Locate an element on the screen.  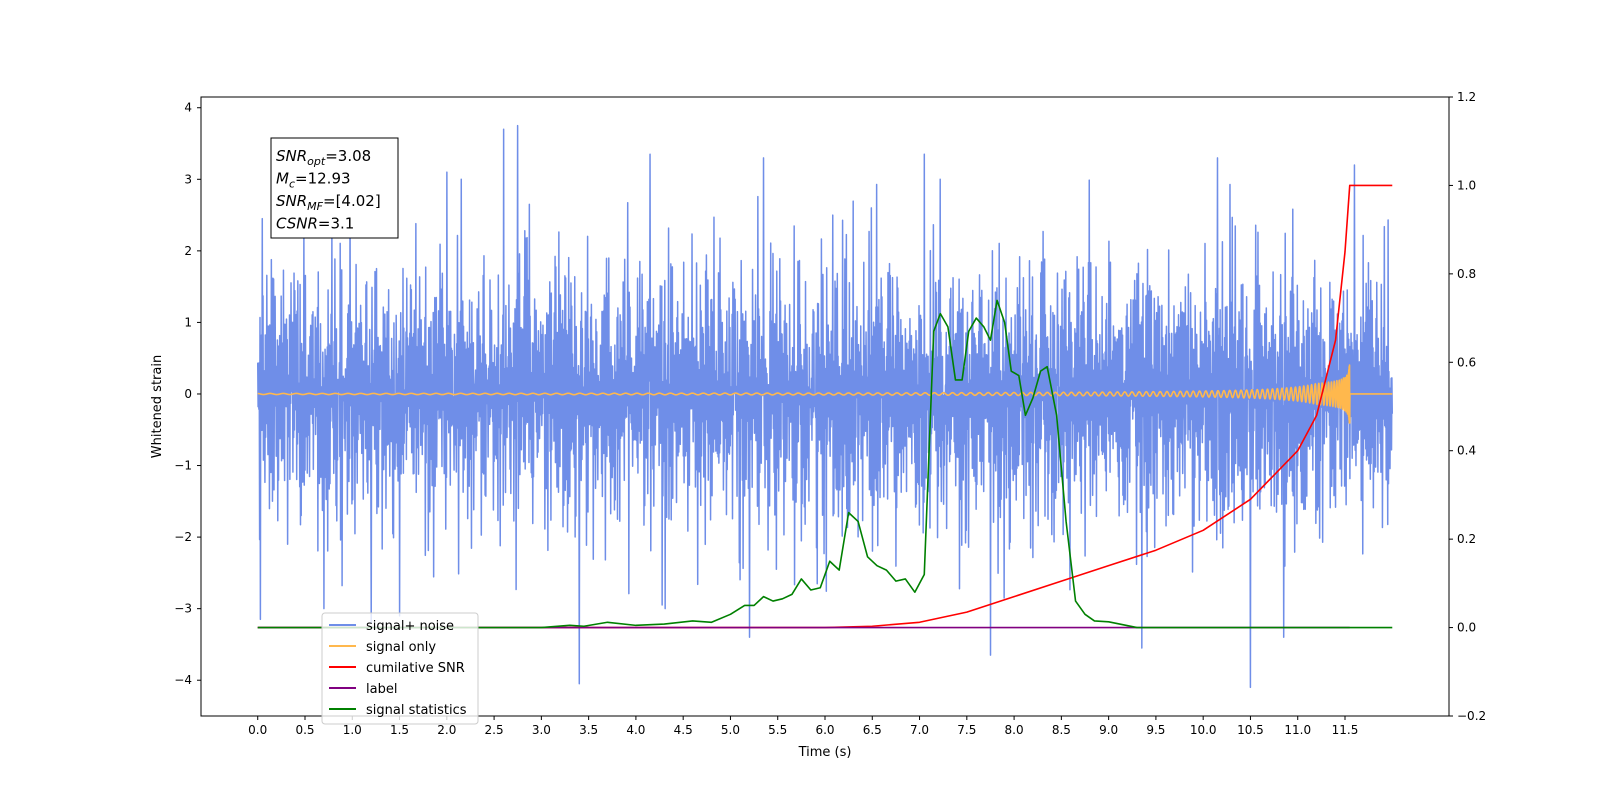
info-box-line: Mc=12.93 is located at coordinates (313, 180).